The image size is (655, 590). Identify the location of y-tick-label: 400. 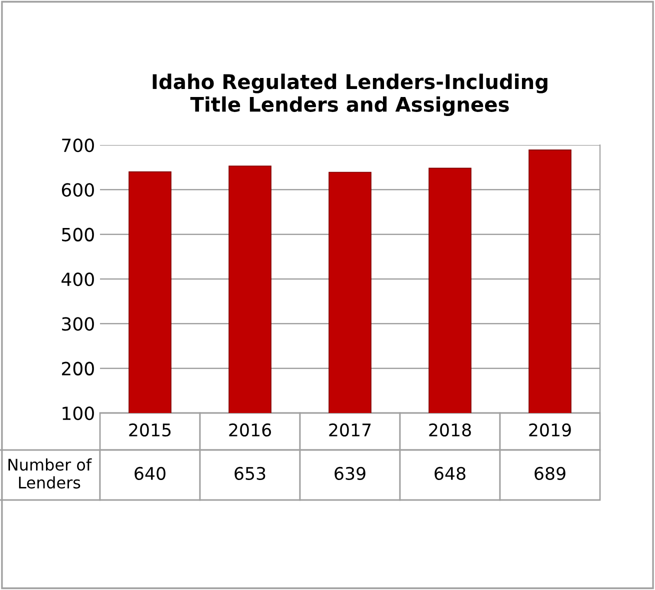
(78, 279).